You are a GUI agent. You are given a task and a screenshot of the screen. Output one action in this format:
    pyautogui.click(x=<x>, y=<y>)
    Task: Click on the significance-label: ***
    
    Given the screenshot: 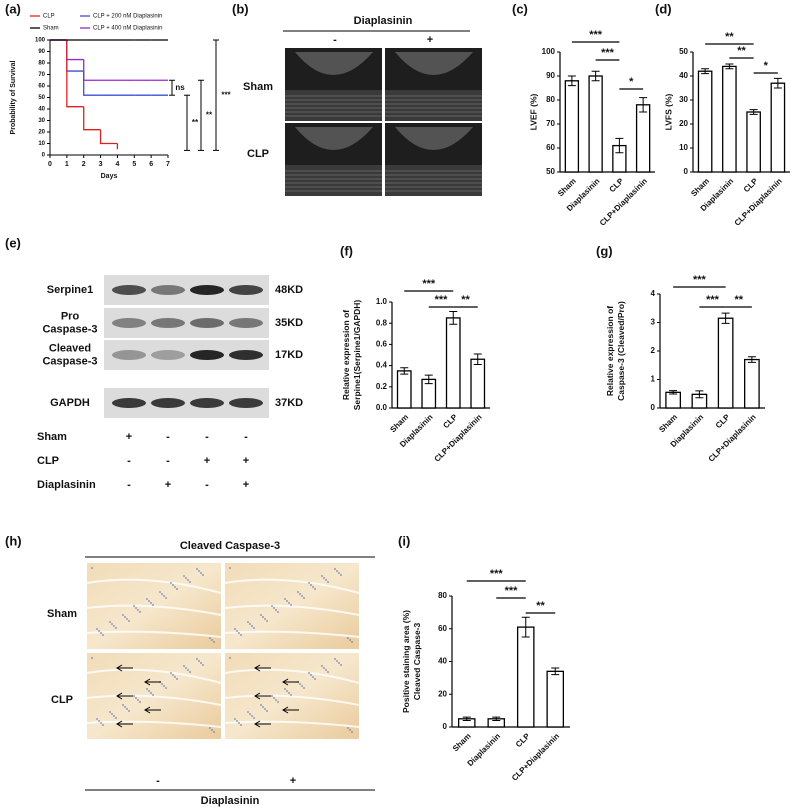 What is the action you would take?
    pyautogui.click(x=596, y=35)
    